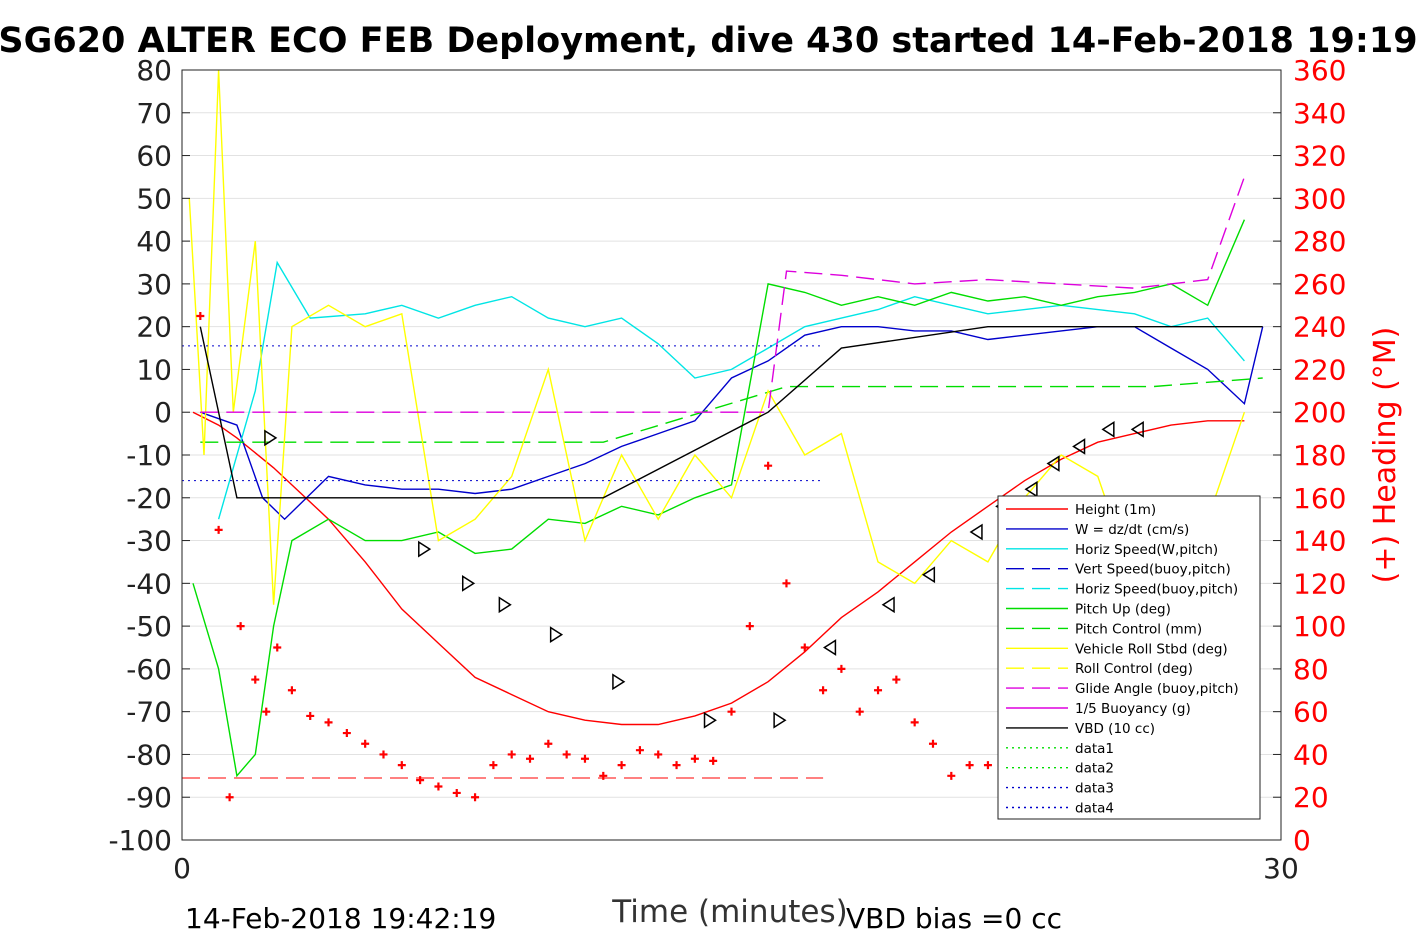 This screenshot has height=945, width=1417. I want to click on right-tick-label: 40, so click(1311, 754).